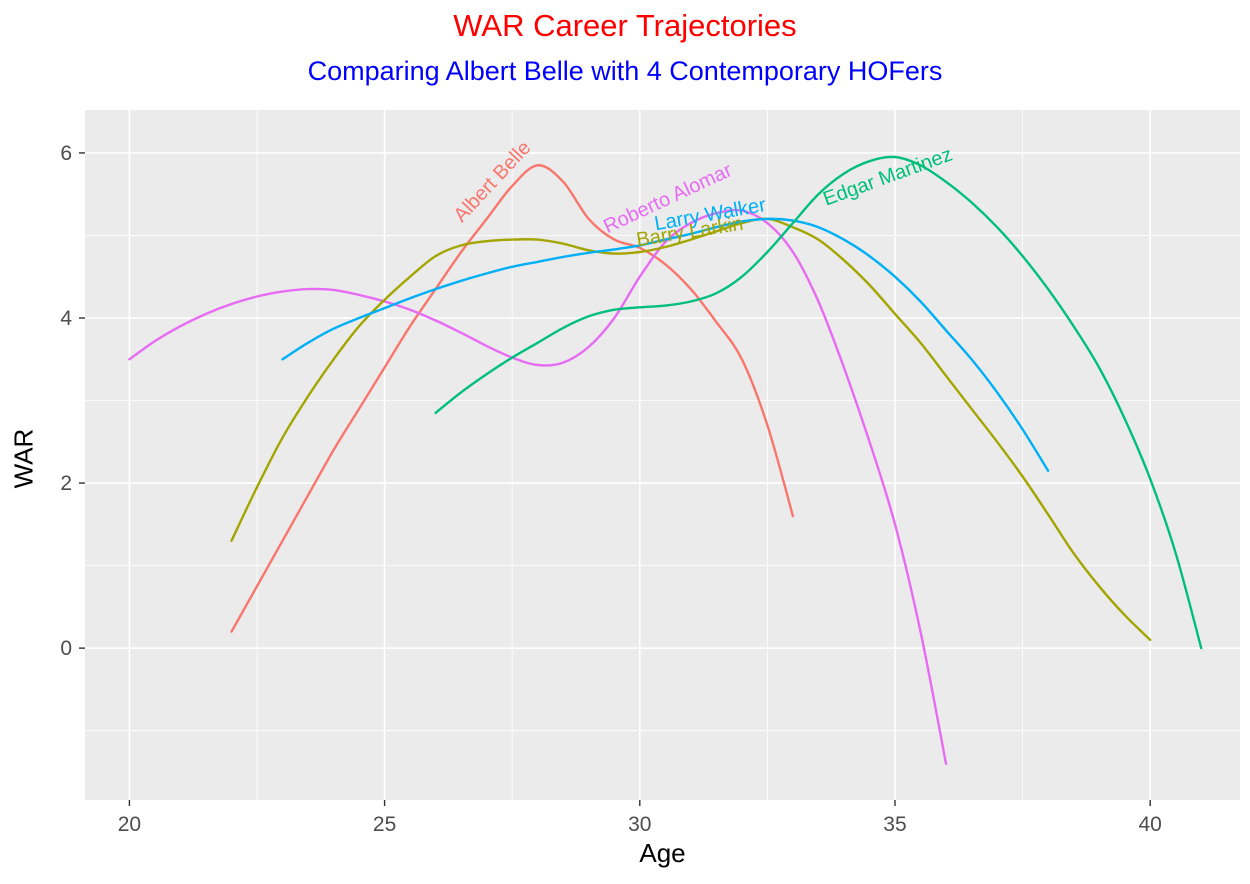 Image resolution: width=1250 pixels, height=884 pixels. What do you see at coordinates (384, 824) in the screenshot?
I see `x-tick-label: 25` at bounding box center [384, 824].